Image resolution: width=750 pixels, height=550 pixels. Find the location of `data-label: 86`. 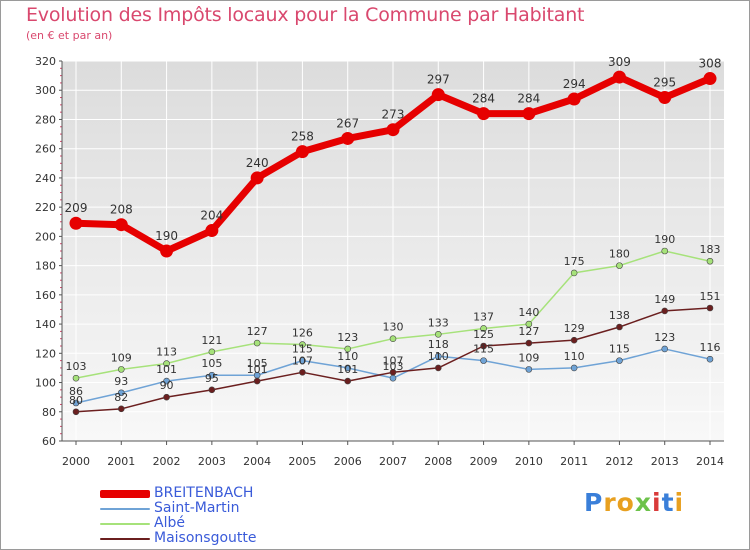

data-label: 86 is located at coordinates (76, 391).